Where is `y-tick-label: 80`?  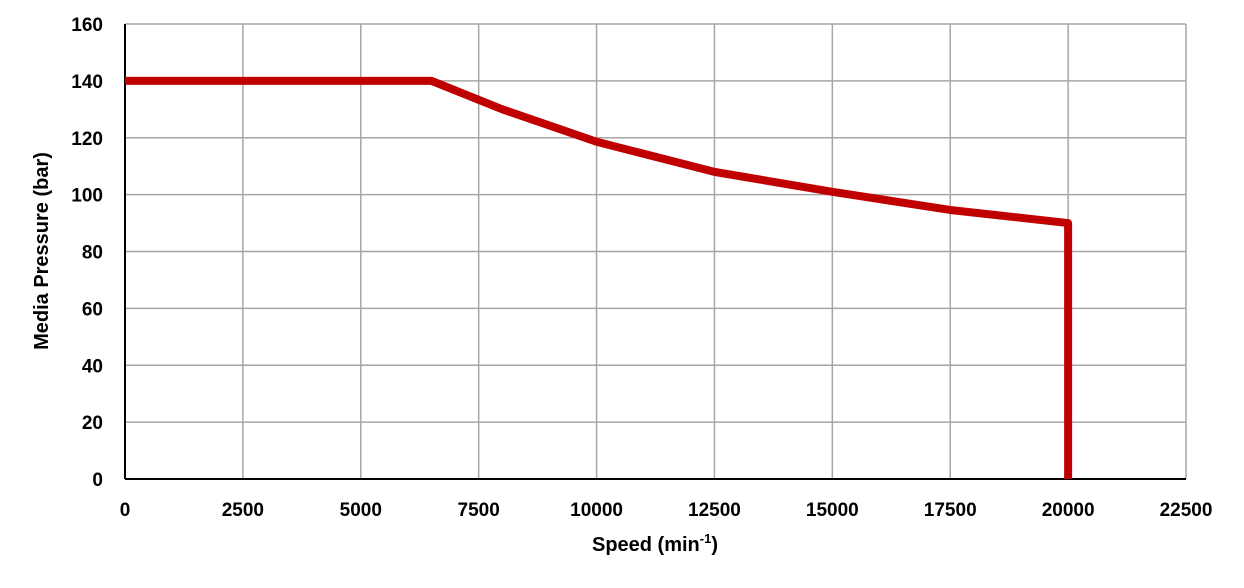 y-tick-label: 80 is located at coordinates (92, 253).